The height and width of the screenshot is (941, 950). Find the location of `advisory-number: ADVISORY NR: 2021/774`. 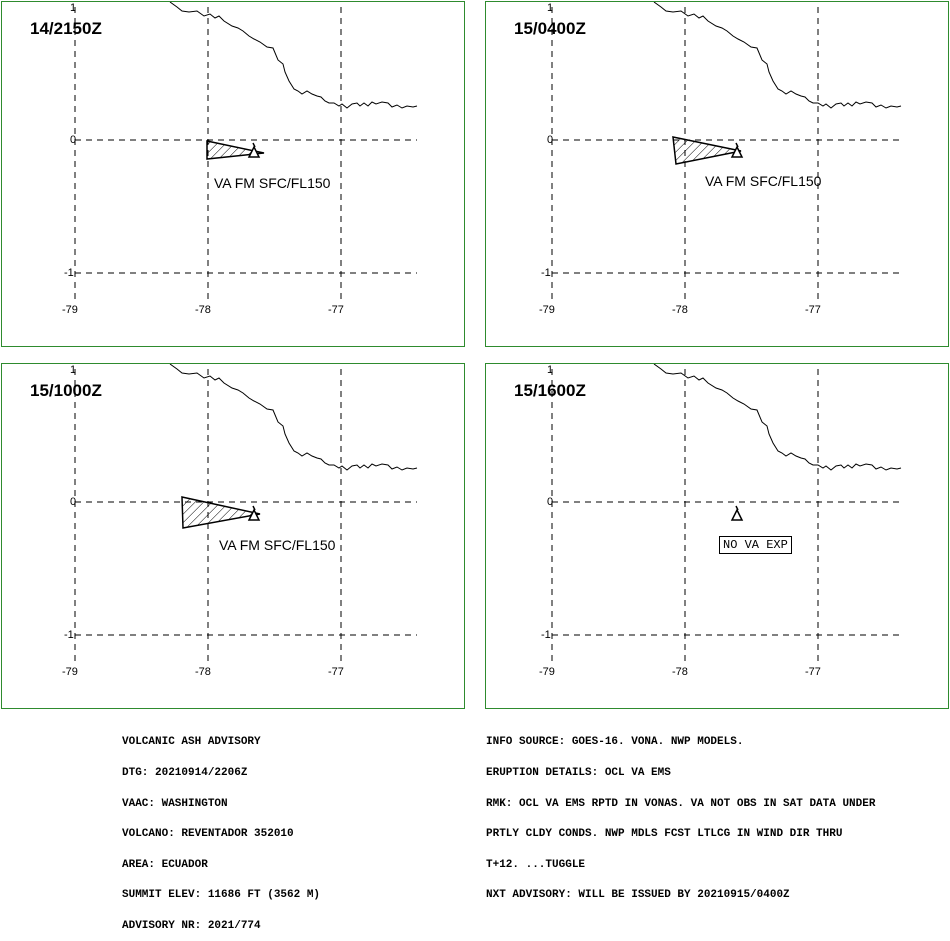

advisory-number: ADVISORY NR: 2021/774 is located at coordinates (191, 926).